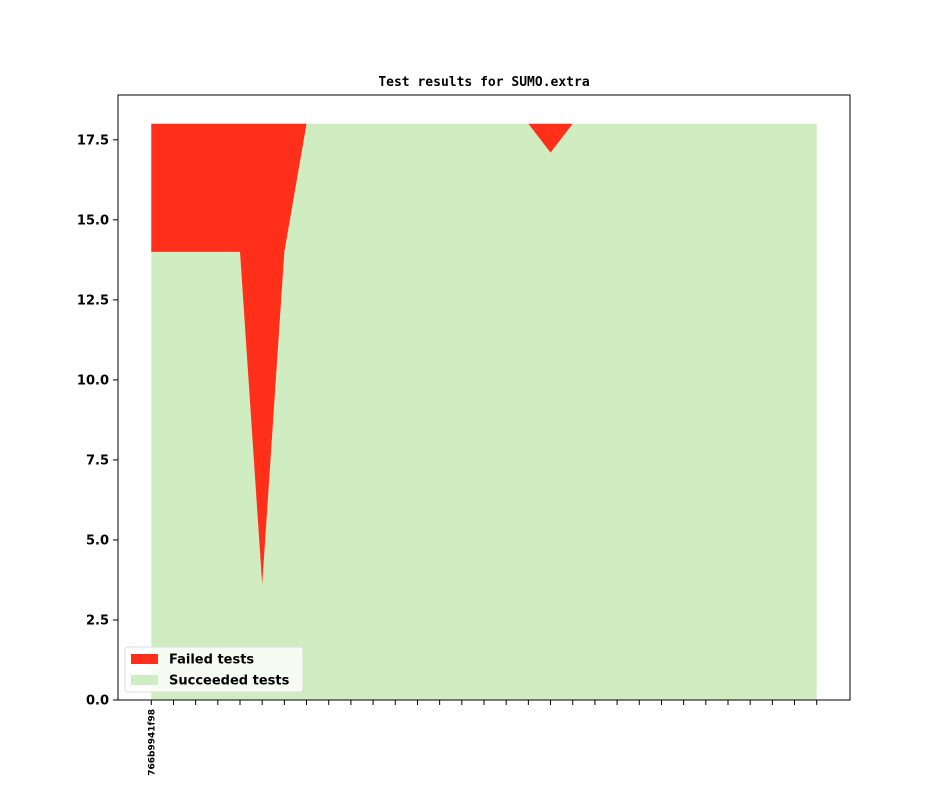 The width and height of the screenshot is (944, 787). Describe the element at coordinates (483, 82) in the screenshot. I see `chart-title: Test results for SUMO.extra` at that location.